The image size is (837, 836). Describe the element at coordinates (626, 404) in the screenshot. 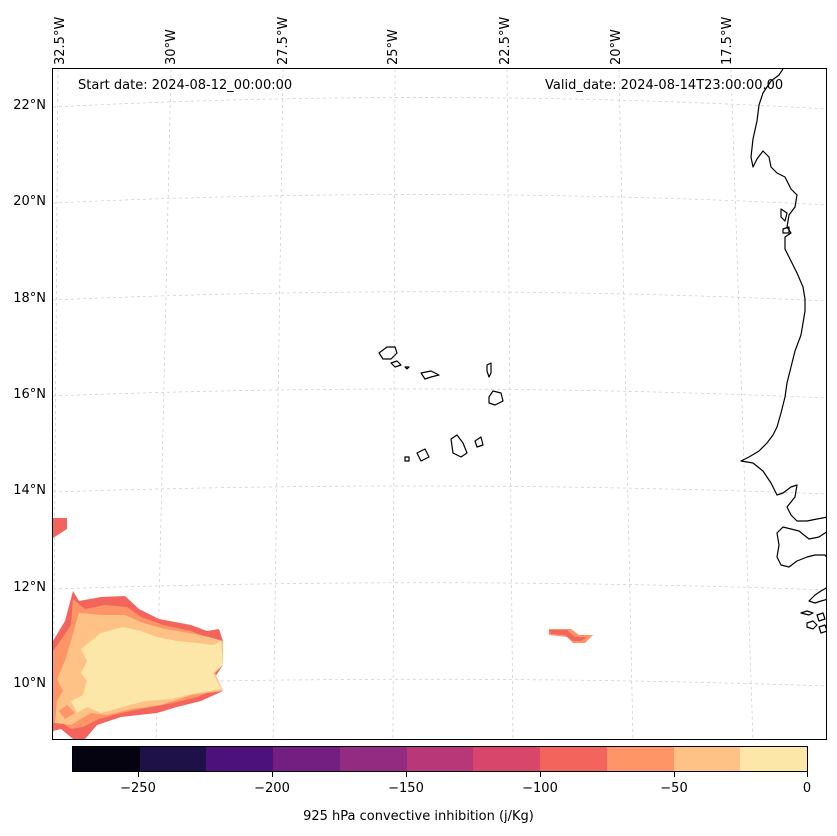

I see `gridline-lon-20w` at that location.